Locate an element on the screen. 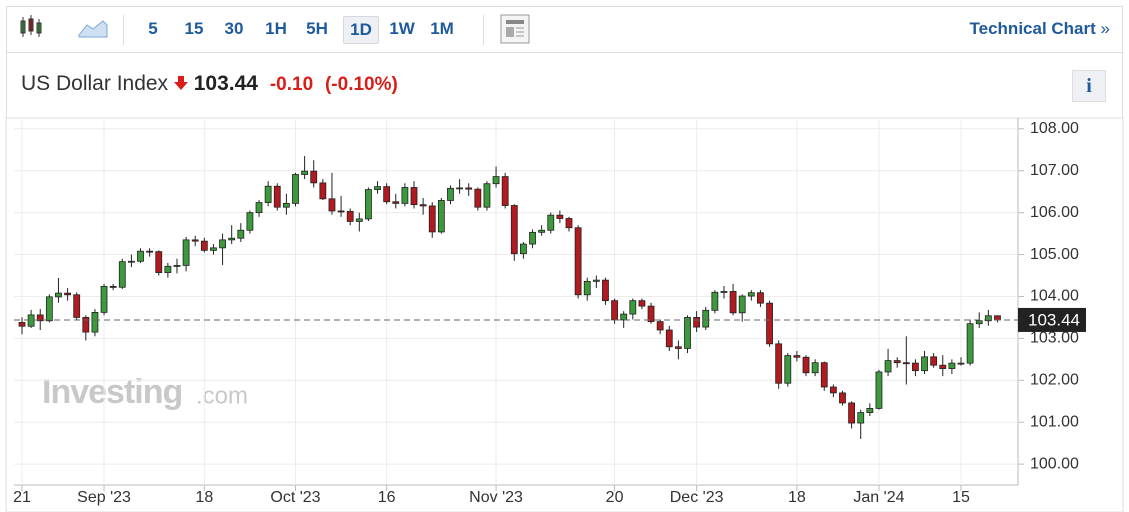 This screenshot has width=1129, height=512. interval-button: 30 is located at coordinates (234, 28).